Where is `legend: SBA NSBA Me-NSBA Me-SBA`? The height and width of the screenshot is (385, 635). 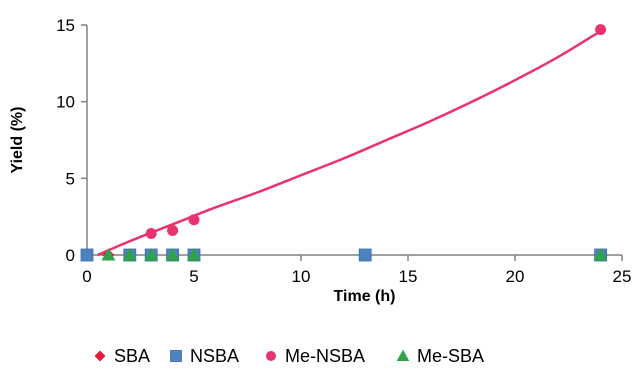 legend: SBA NSBA Me-NSBA Me-SBA is located at coordinates (289, 356).